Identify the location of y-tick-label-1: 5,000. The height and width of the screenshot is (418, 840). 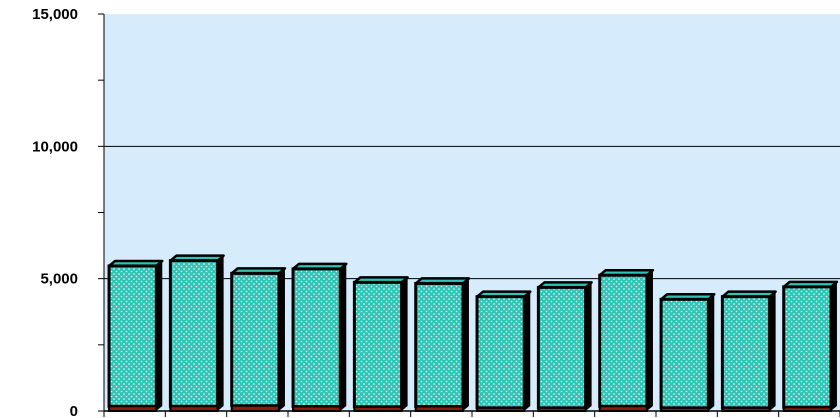
(59, 279).